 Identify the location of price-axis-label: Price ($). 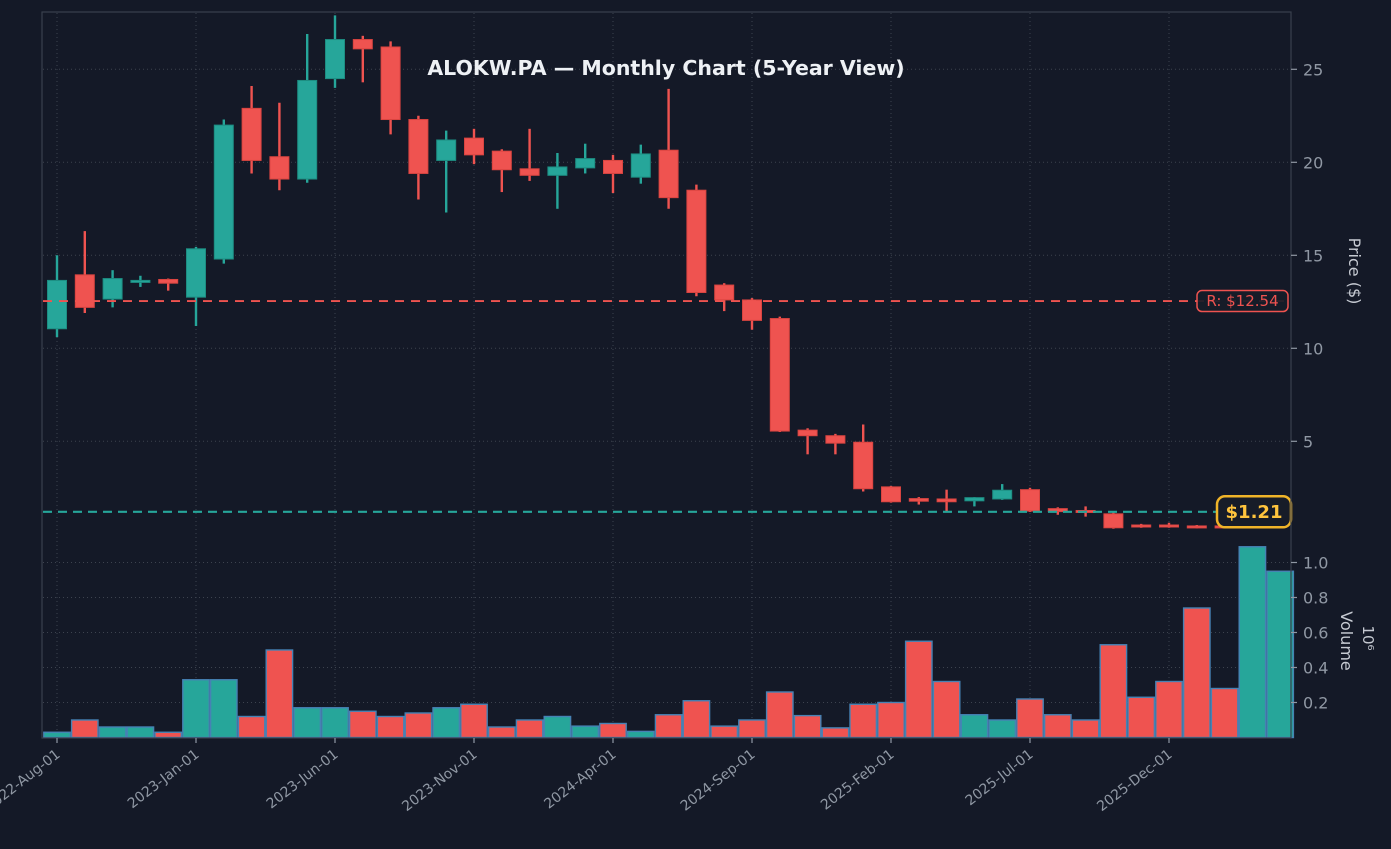
(1354, 271).